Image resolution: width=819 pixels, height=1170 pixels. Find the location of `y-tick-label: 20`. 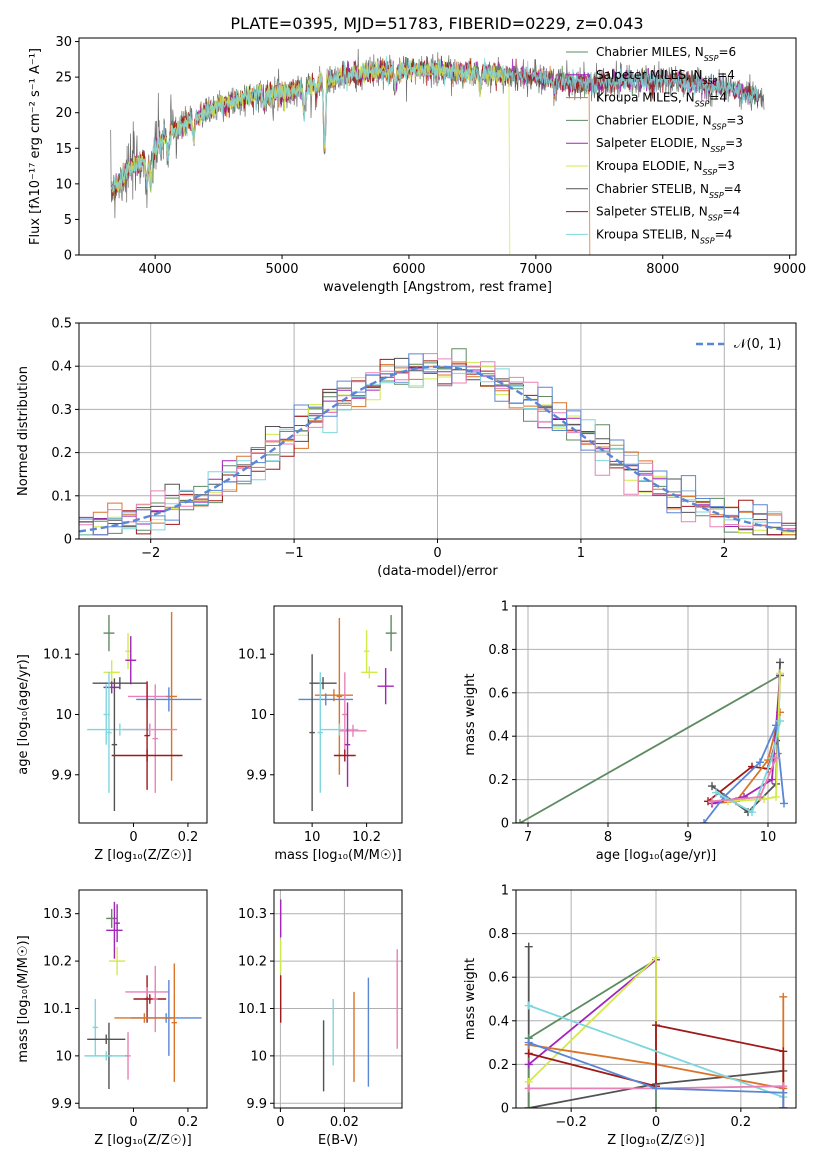

y-tick-label: 20 is located at coordinates (63, 113).